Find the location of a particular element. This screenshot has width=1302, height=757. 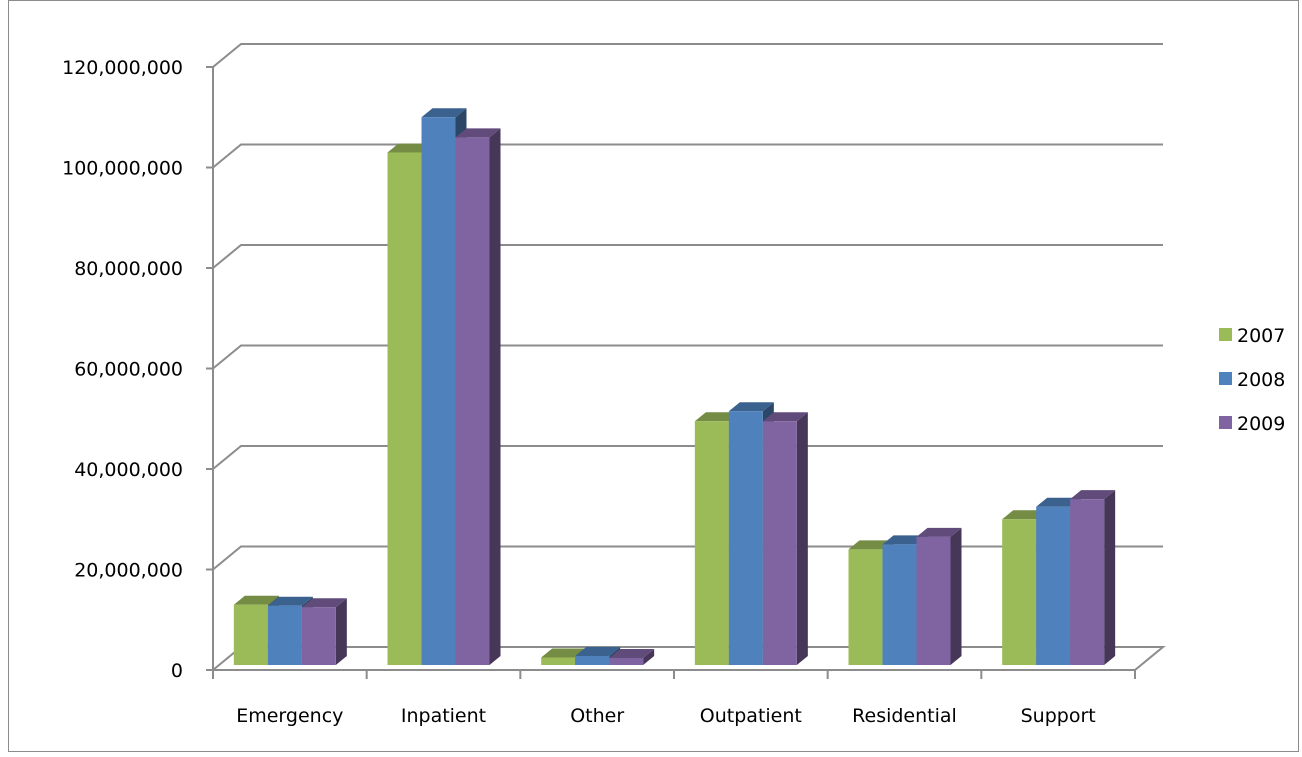

bar-2009-inpatient is located at coordinates (478, 396).